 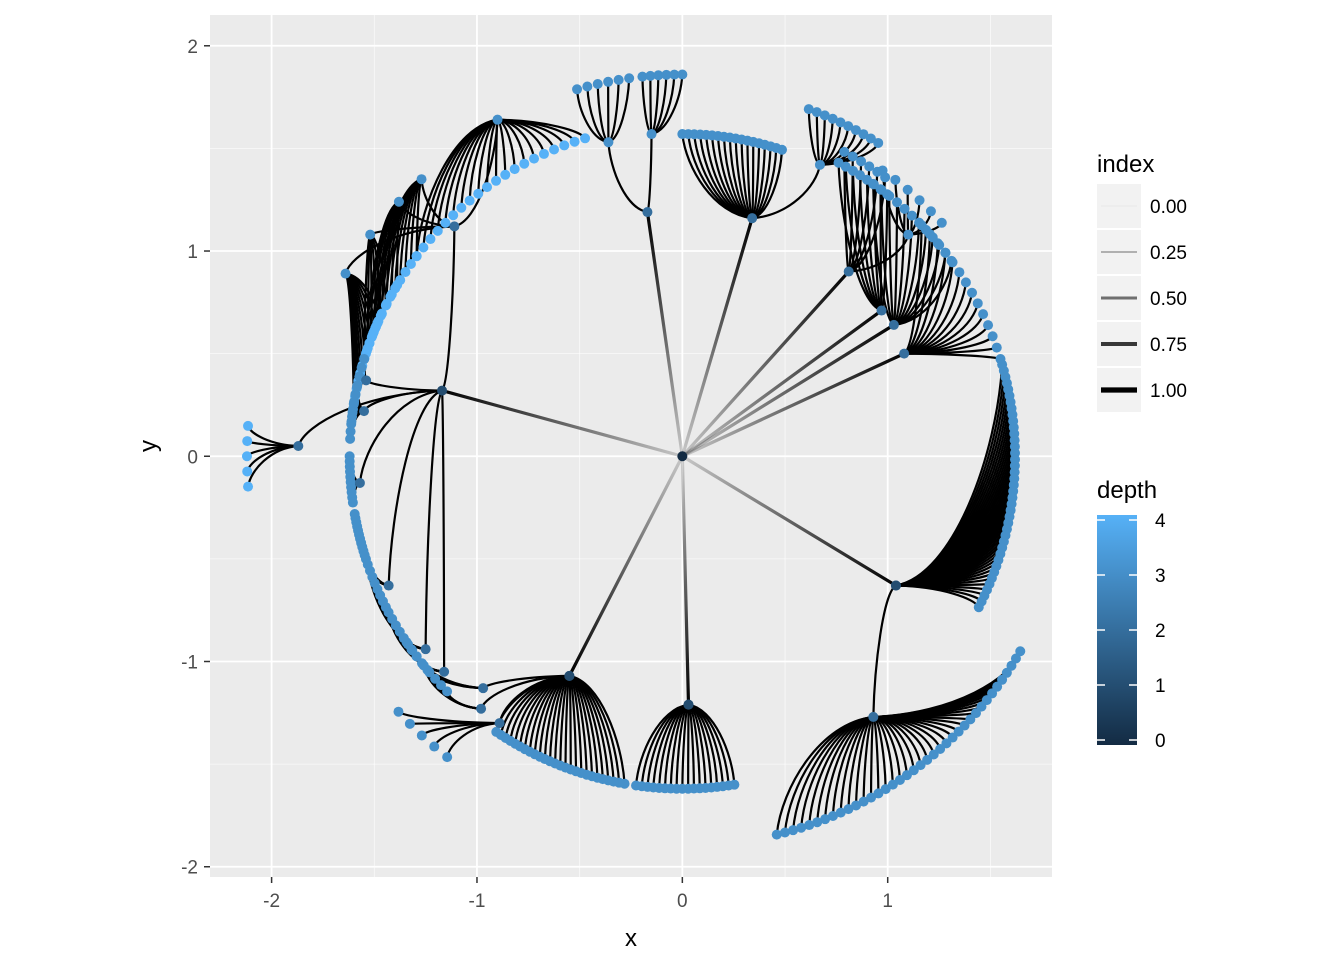 I want to click on y-tick-label: 0, so click(x=192, y=457).